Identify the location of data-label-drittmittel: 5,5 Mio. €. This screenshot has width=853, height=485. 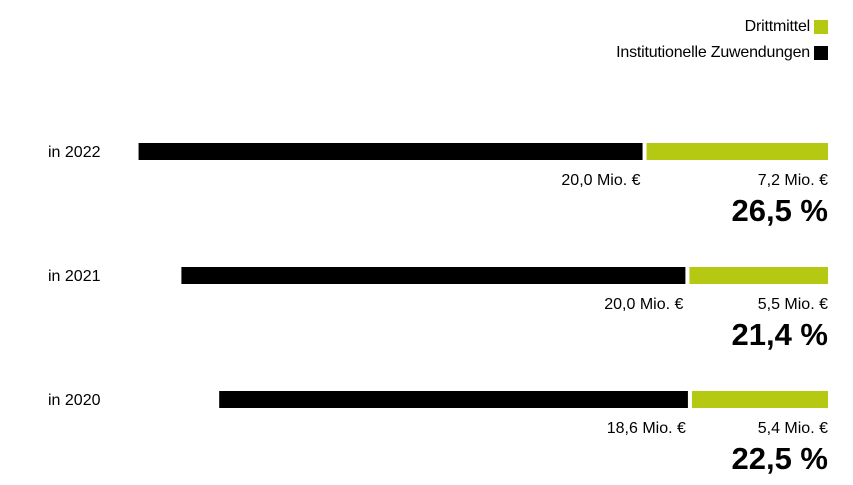
(793, 304).